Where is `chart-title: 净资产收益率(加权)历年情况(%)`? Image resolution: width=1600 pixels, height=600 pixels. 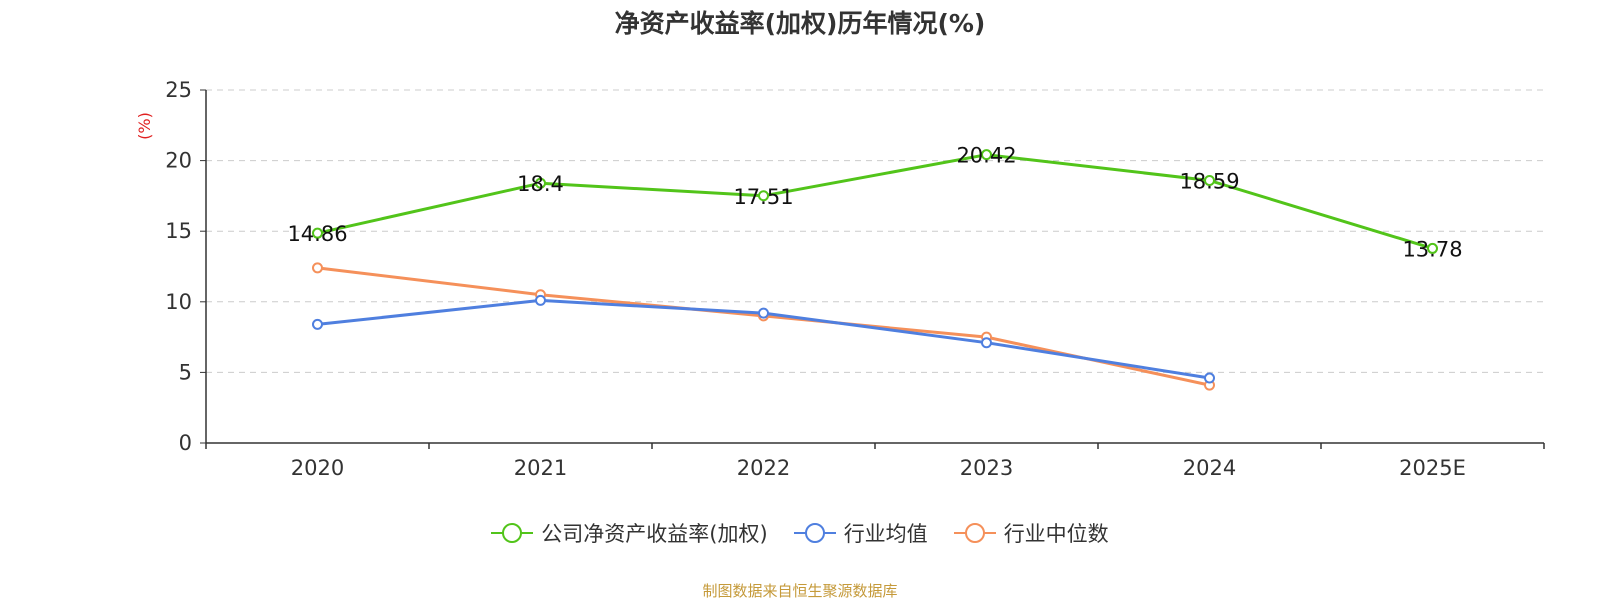 chart-title: 净资产收益率(加权)历年情况(%) is located at coordinates (800, 23).